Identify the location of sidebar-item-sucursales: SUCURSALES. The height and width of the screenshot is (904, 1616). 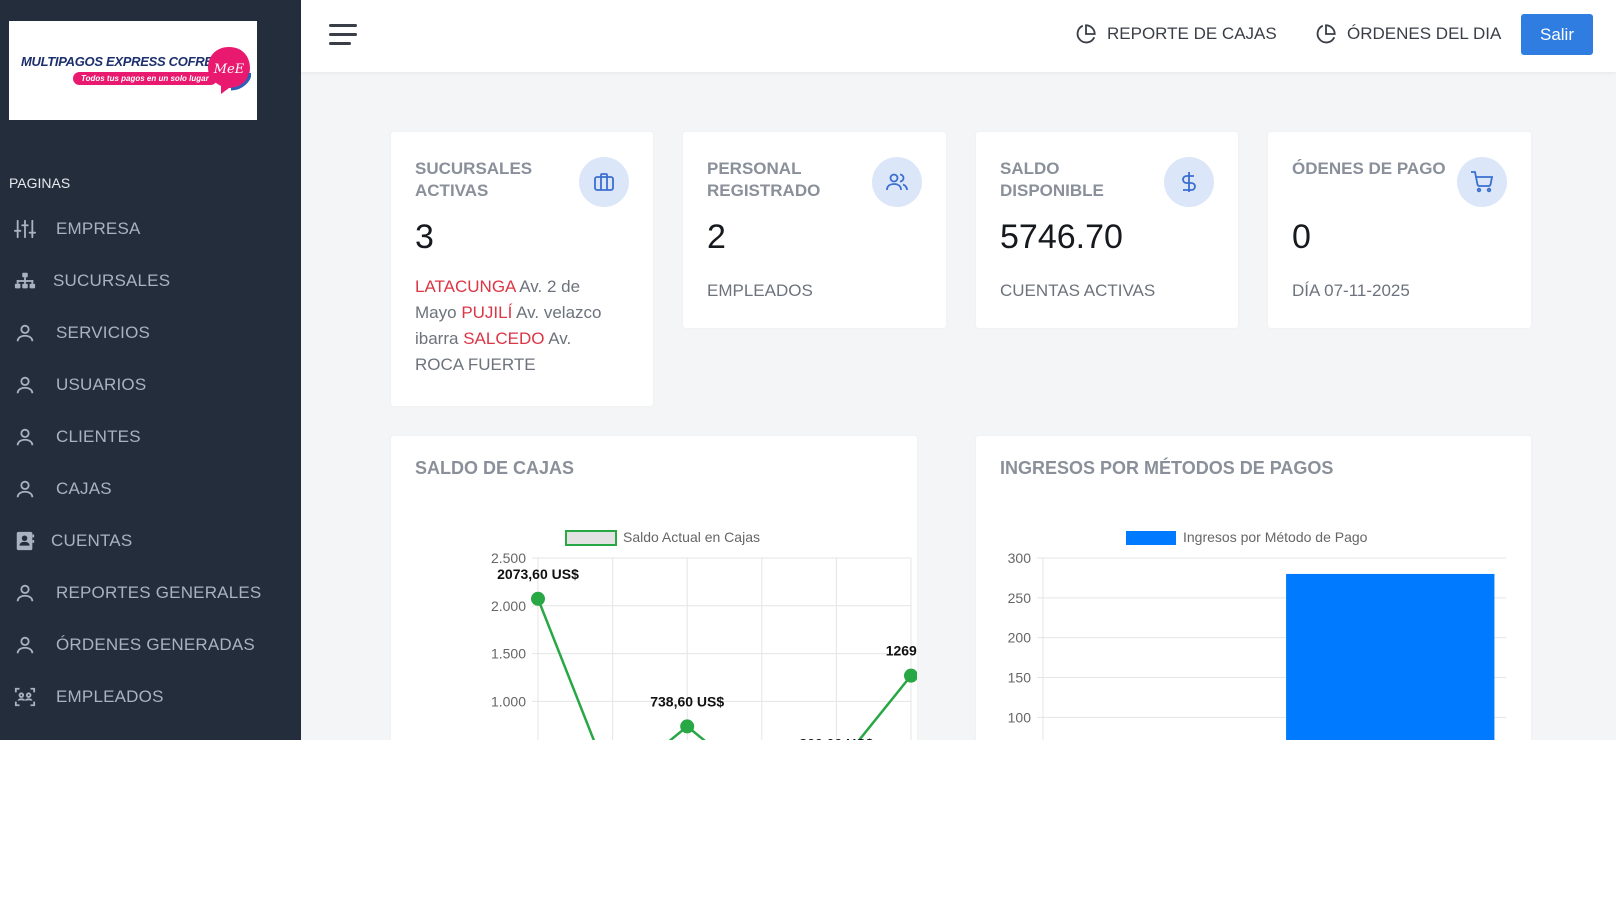
(150, 281).